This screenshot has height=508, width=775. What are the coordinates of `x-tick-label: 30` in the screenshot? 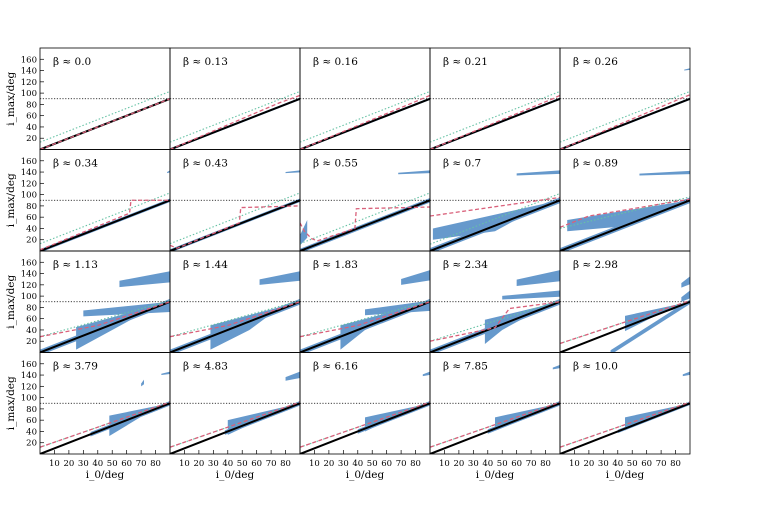 It's located at (83, 464).